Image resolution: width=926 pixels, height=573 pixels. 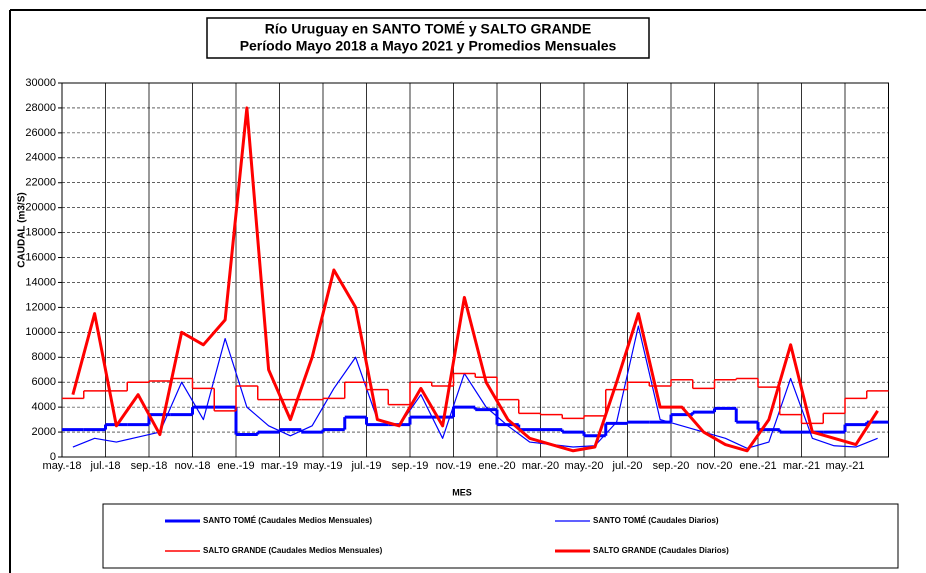 I want to click on x-tick-label: ene.-19, so click(x=235, y=466).